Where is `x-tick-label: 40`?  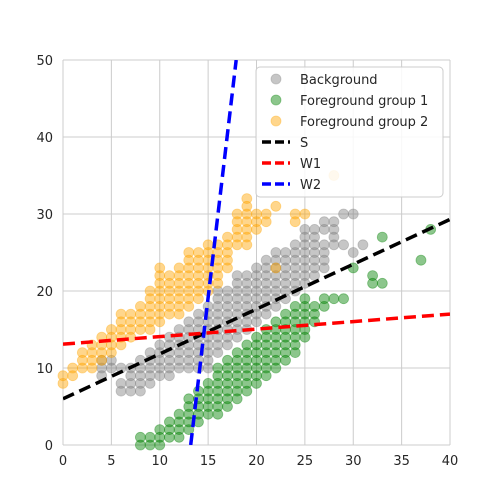
x-tick-label: 40 is located at coordinates (450, 461).